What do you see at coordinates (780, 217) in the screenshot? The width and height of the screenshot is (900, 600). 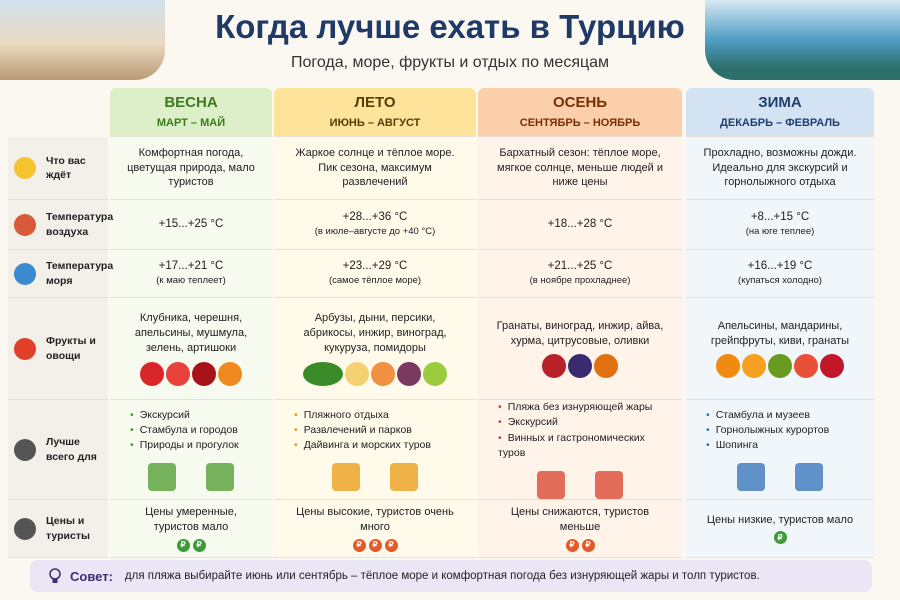 I see `cell-text: +8...+15 °C` at bounding box center [780, 217].